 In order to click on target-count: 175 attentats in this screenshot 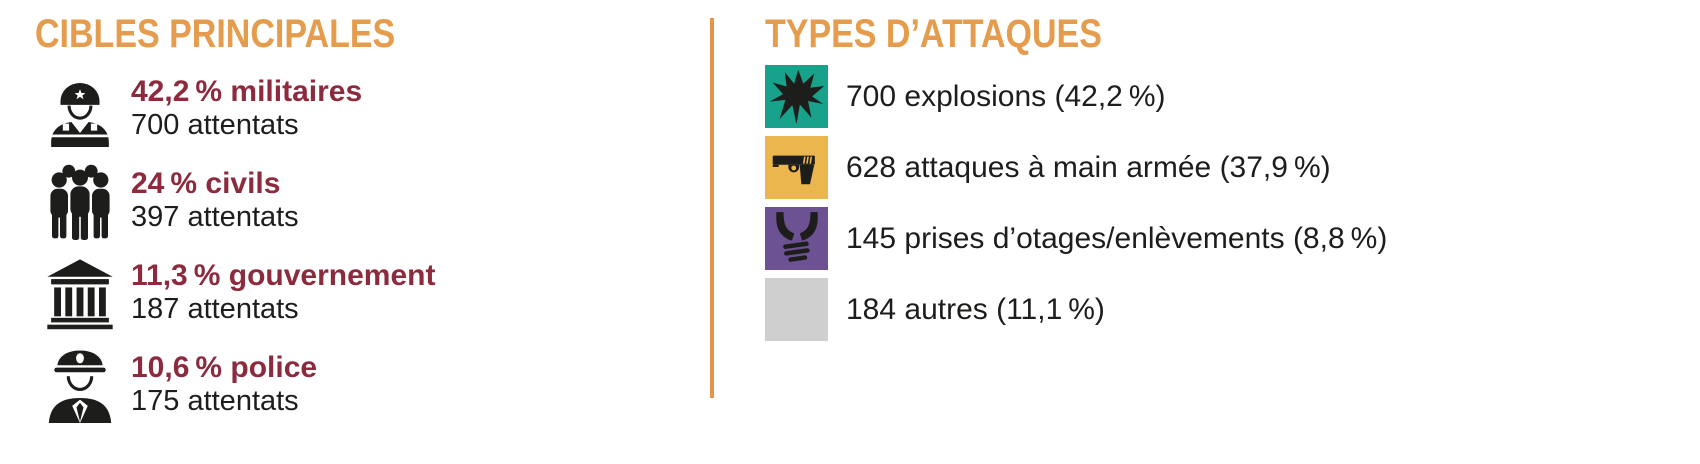, I will do `click(215, 400)`.